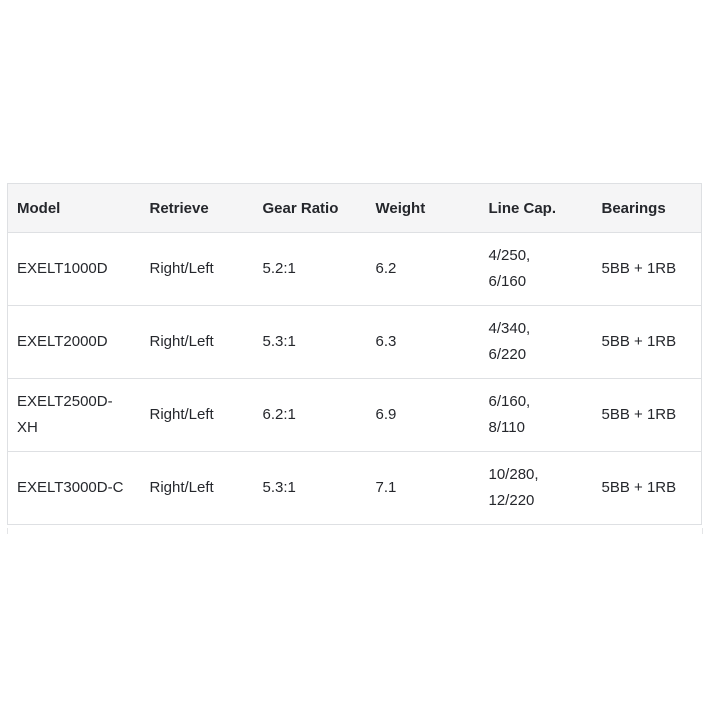 The height and width of the screenshot is (706, 706). Describe the element at coordinates (78, 208) in the screenshot. I see `column-header-model: Model` at that location.